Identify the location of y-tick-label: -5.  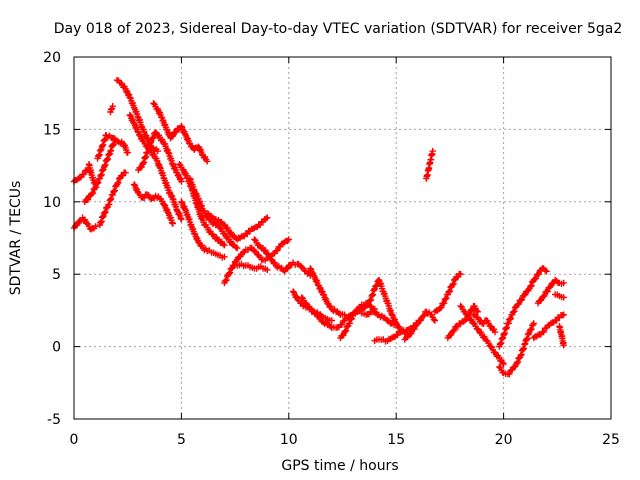
(54, 420).